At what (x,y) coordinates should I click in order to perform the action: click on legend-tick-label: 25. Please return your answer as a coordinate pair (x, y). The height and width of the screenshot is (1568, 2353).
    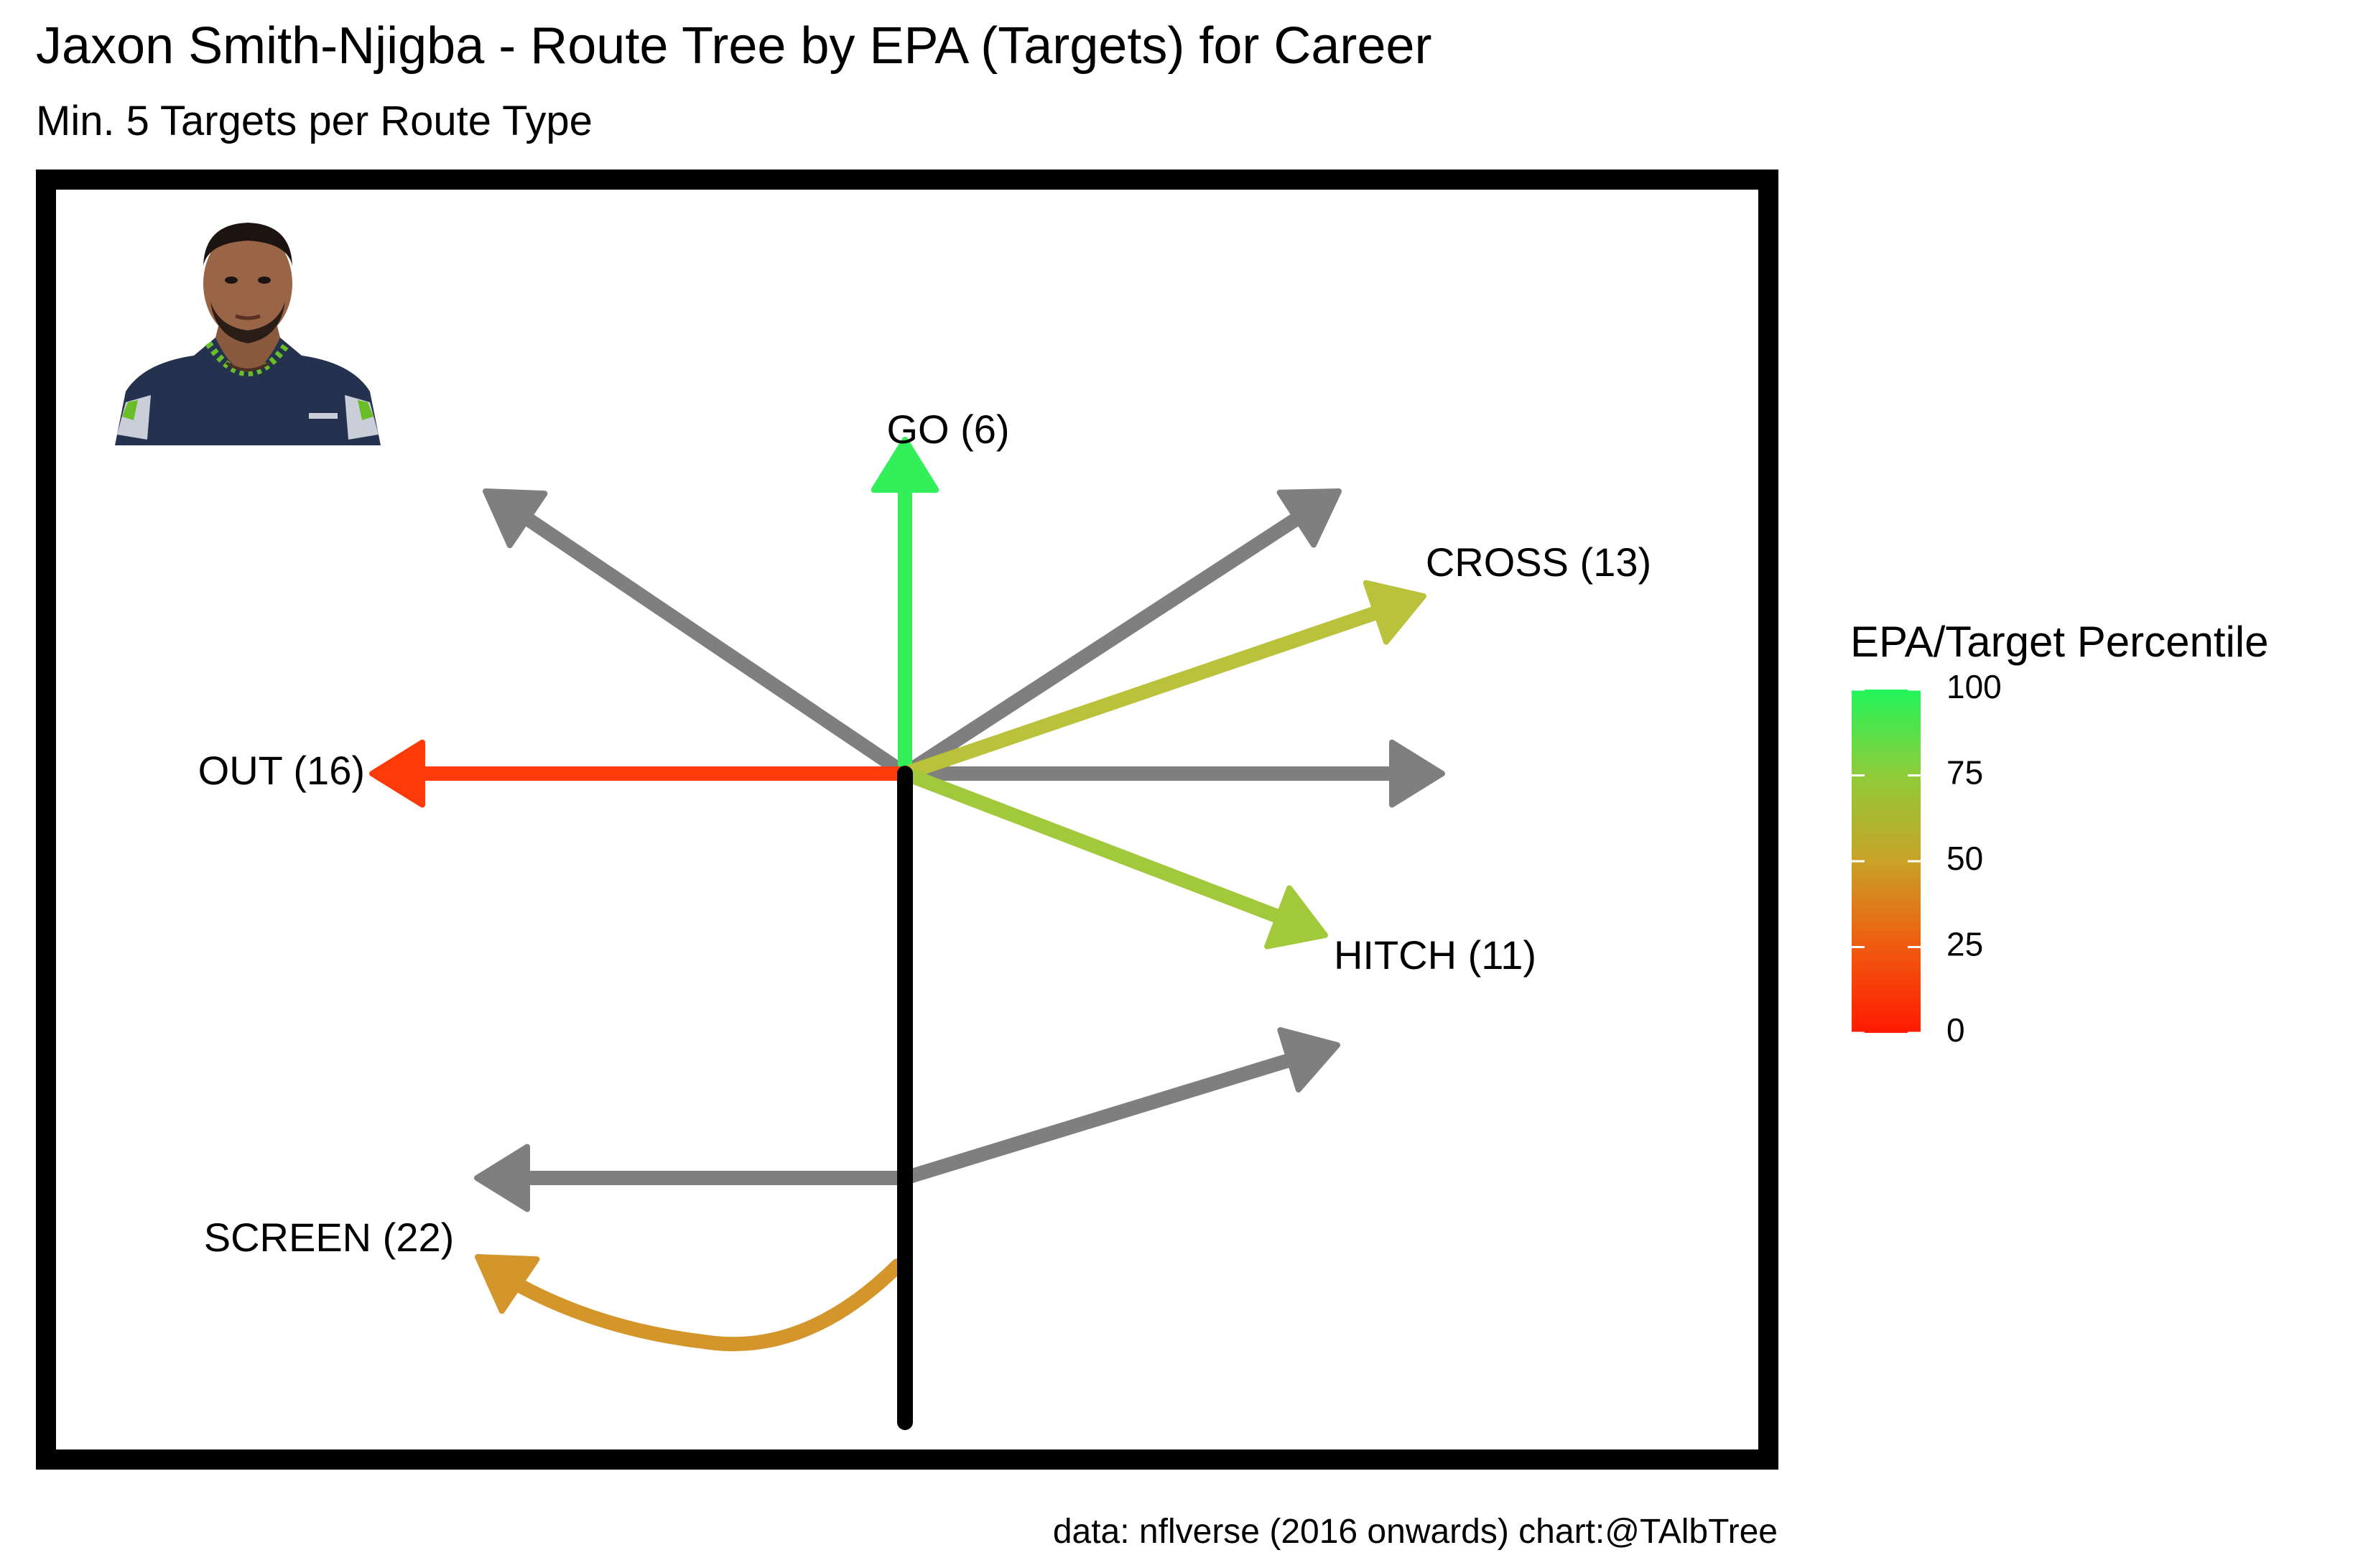
    Looking at the image, I should click on (1964, 945).